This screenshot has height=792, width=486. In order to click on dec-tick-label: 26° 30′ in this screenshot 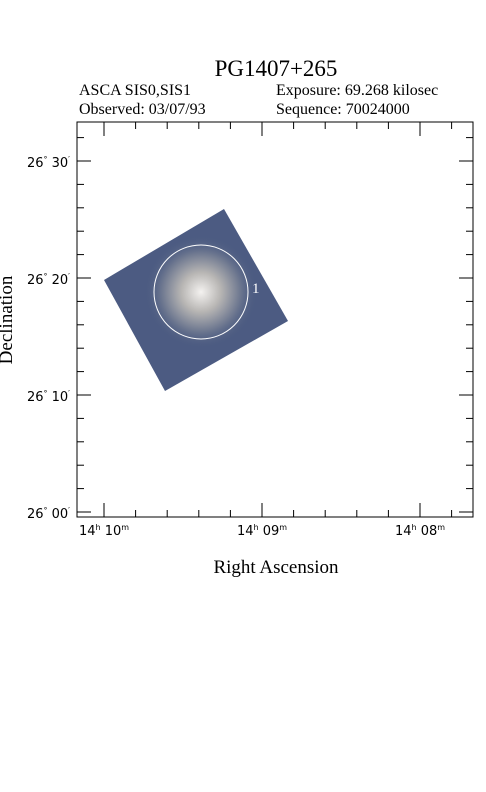, I will do `click(48, 163)`.